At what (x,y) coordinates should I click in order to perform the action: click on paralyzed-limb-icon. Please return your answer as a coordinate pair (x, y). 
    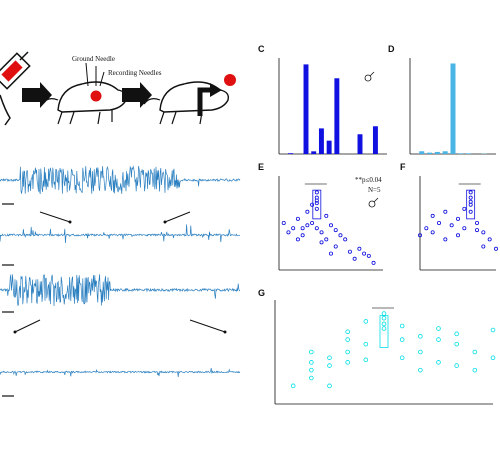
    Looking at the image, I should click on (204, 101).